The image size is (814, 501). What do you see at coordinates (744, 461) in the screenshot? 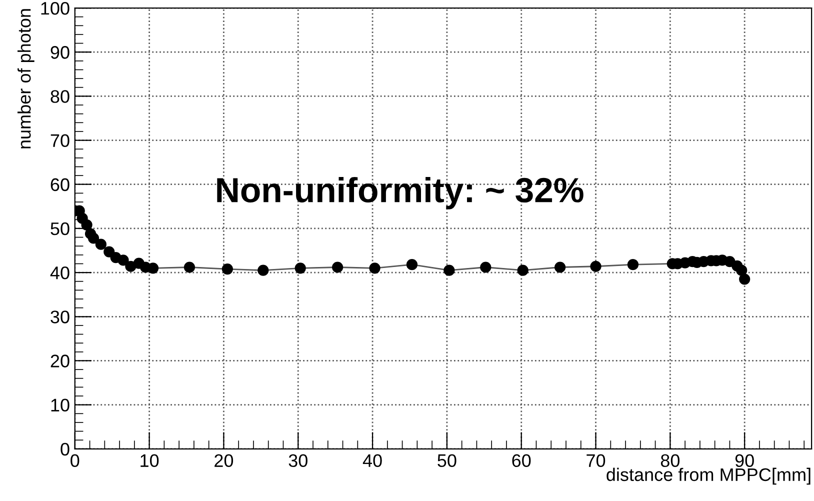
I see `x-tick-label: 90` at bounding box center [744, 461].